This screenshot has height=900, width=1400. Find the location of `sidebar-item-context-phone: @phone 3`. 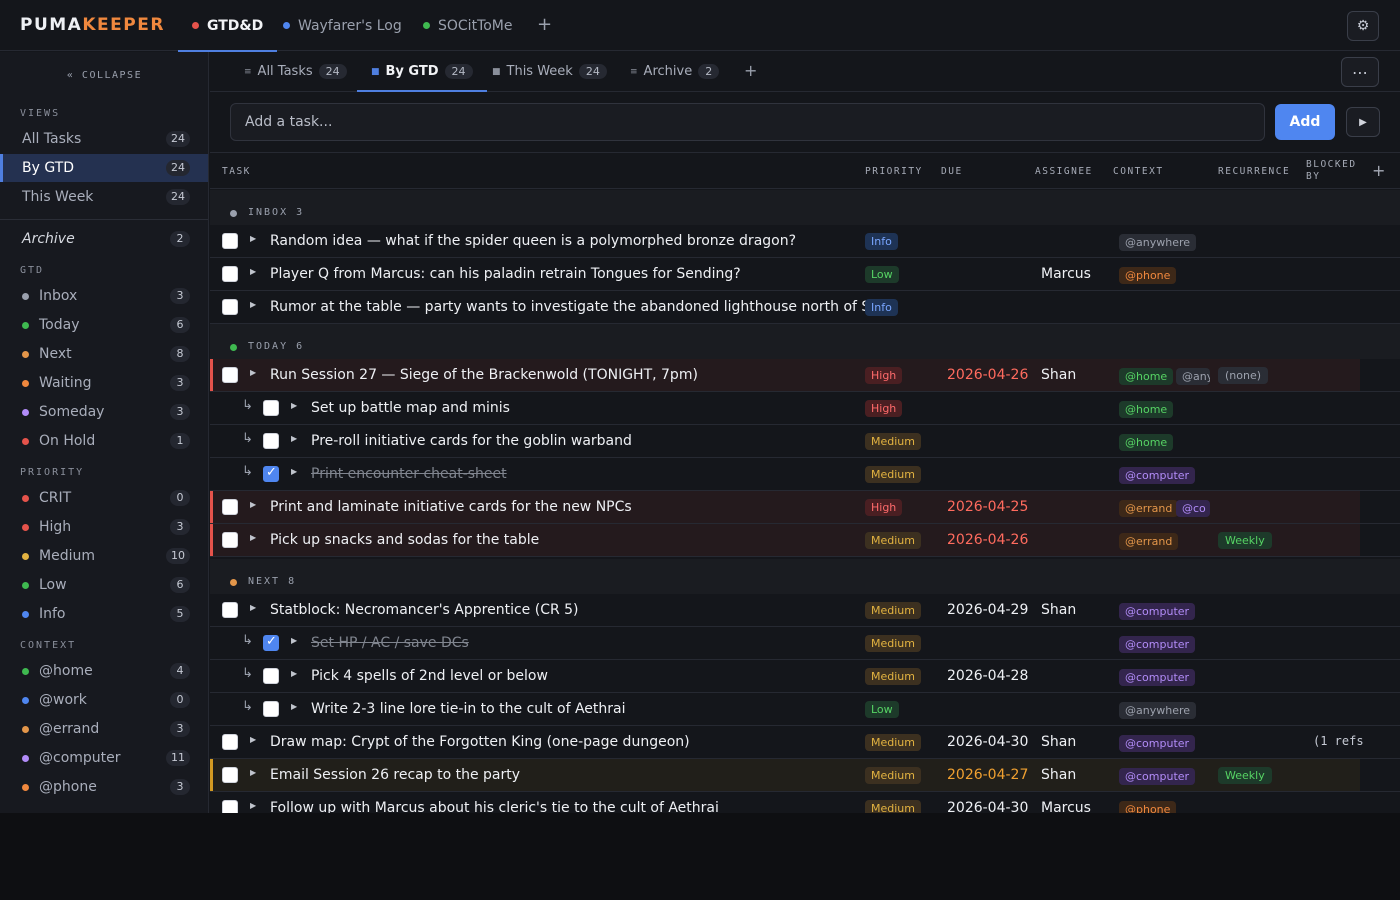

sidebar-item-context-phone: @phone 3 is located at coordinates (104, 787).